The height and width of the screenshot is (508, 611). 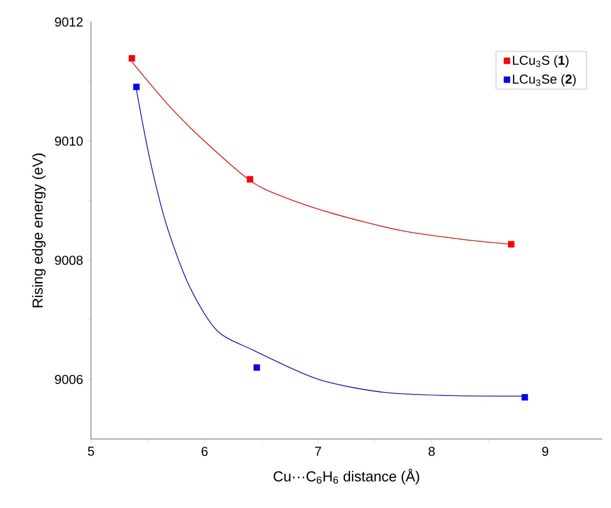 I want to click on x-tick-label: 7, so click(x=318, y=451).